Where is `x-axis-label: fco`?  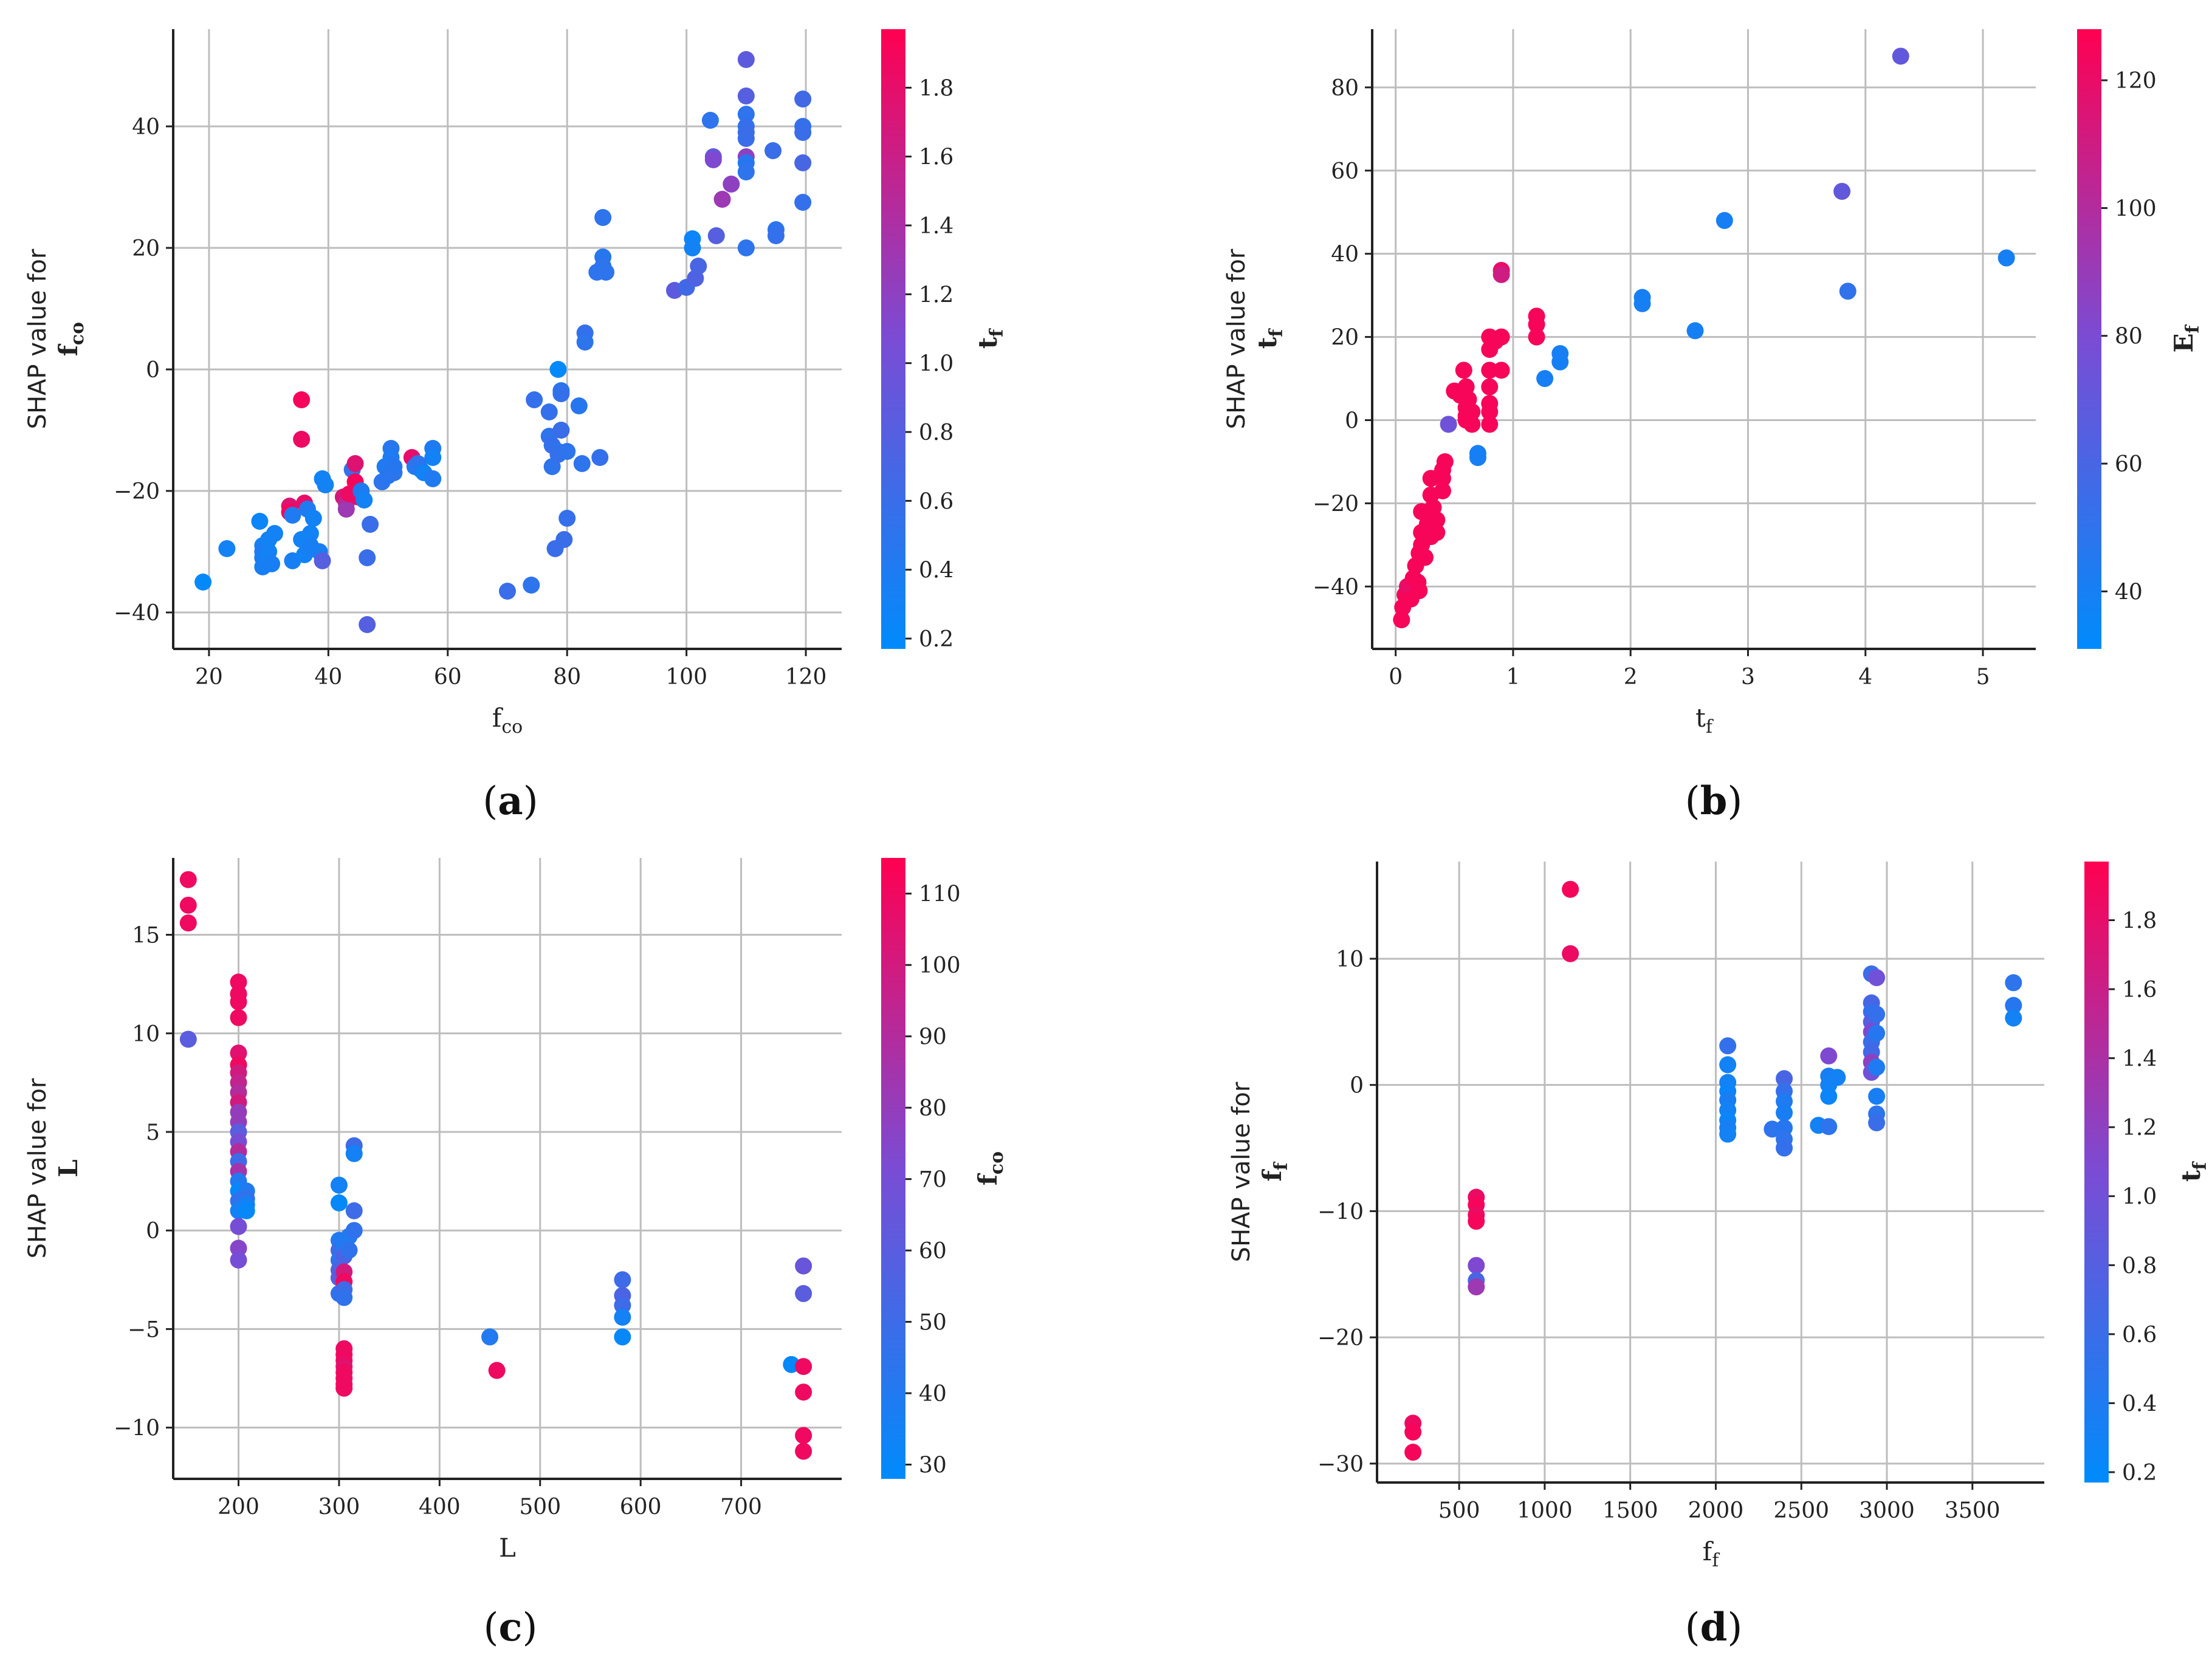
x-axis-label: fco is located at coordinates (507, 720).